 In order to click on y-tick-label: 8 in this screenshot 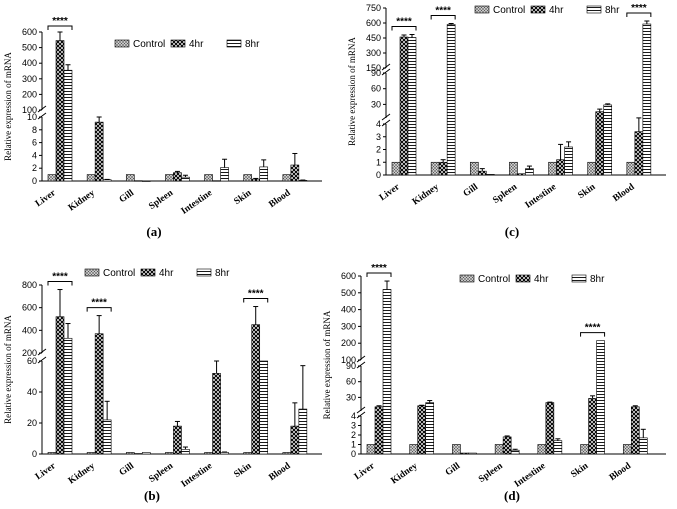, I will do `click(34, 130)`.